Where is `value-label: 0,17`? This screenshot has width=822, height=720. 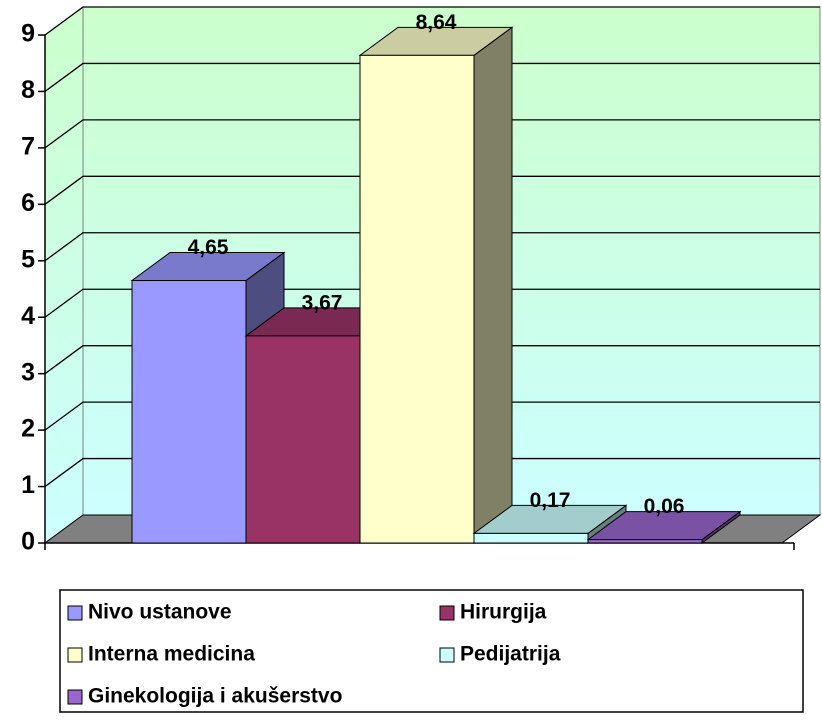
value-label: 0,17 is located at coordinates (550, 500).